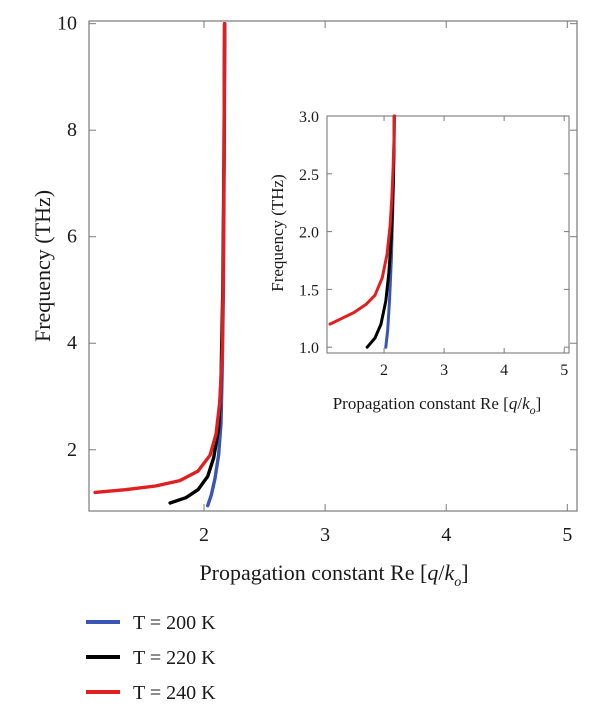  I want to click on main-y-tick-label: 6, so click(72, 237).